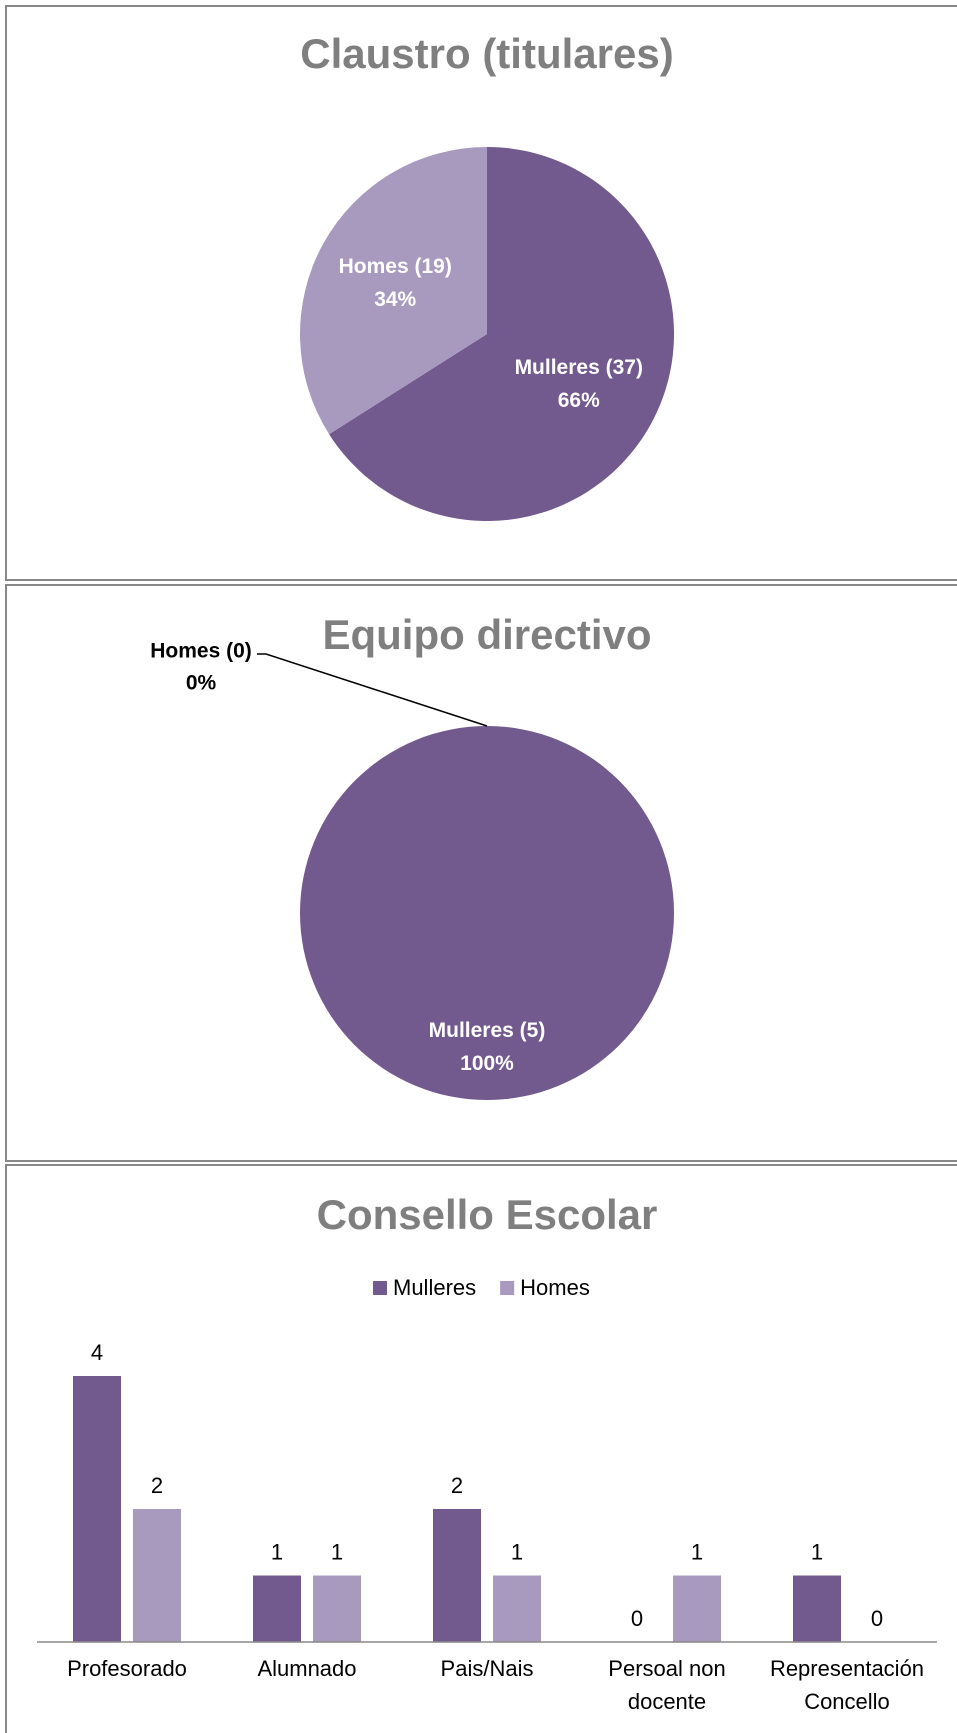 The width and height of the screenshot is (957, 1733). What do you see at coordinates (434, 1287) in the screenshot?
I see `legend-label: Mulleres` at bounding box center [434, 1287].